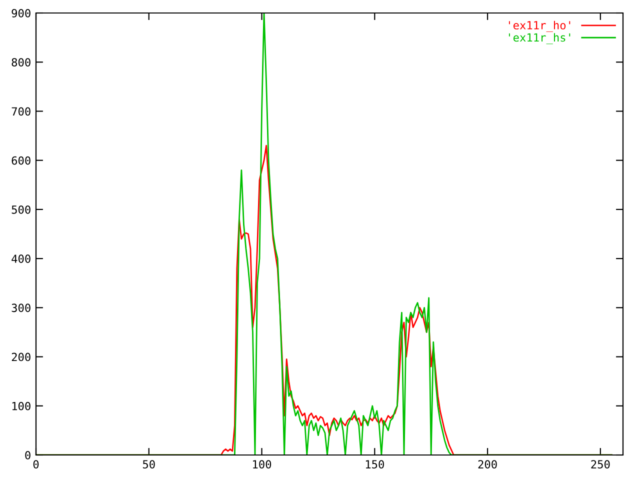 This screenshot has width=640, height=480. What do you see at coordinates (262, 464) in the screenshot?
I see `x-tick-label: 100` at bounding box center [262, 464].